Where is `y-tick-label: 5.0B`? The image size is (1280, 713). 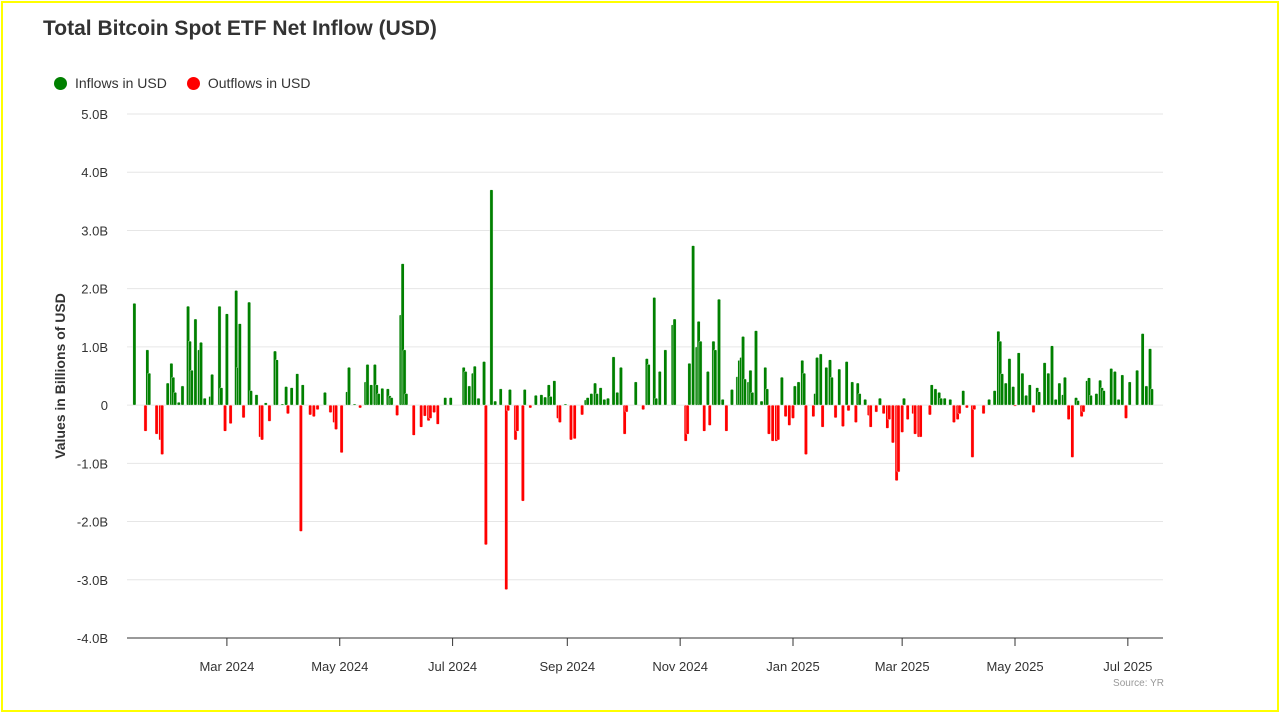 y-tick-label: 5.0B is located at coordinates (94, 114).